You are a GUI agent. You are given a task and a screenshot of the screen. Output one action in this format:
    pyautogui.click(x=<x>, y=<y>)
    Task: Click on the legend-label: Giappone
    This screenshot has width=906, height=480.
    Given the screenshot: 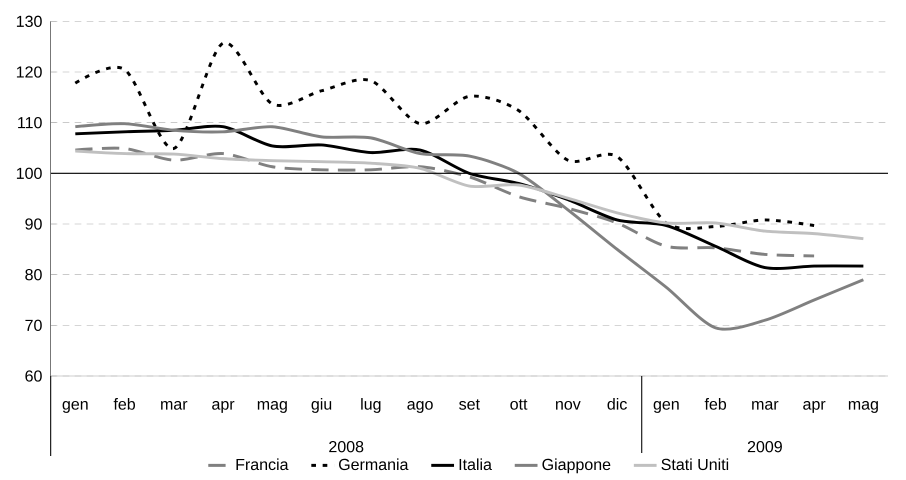 What is the action you would take?
    pyautogui.click(x=576, y=466)
    